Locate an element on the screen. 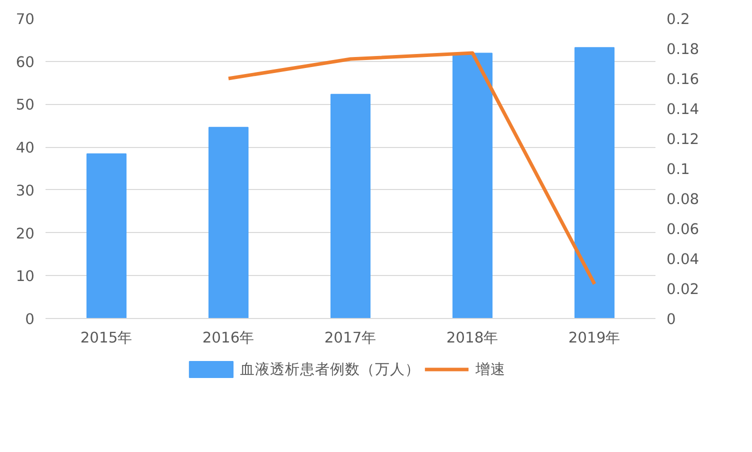  y-tick-label: 70 is located at coordinates (25, 19).